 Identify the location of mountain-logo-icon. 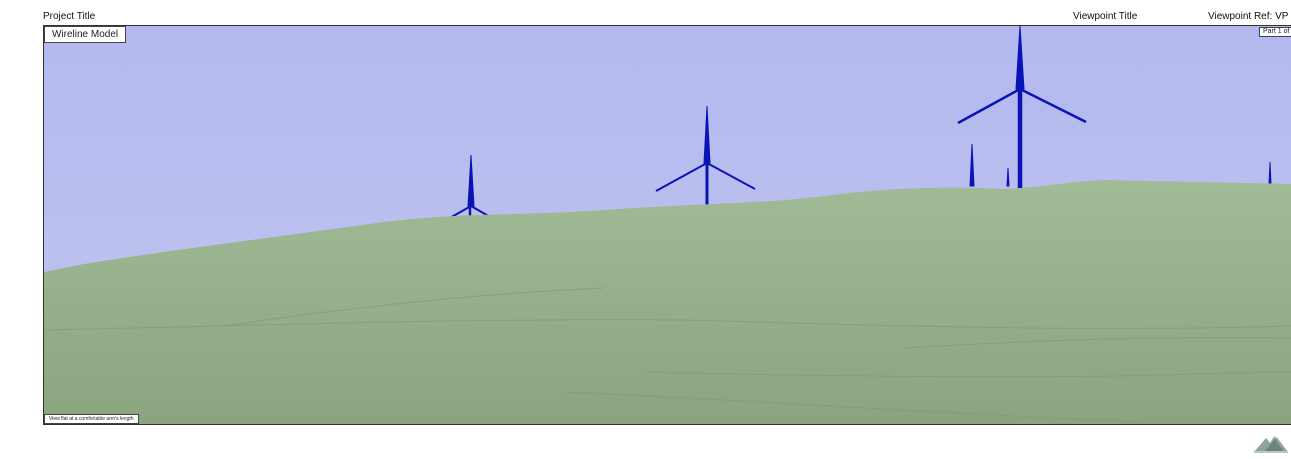
(1271, 445).